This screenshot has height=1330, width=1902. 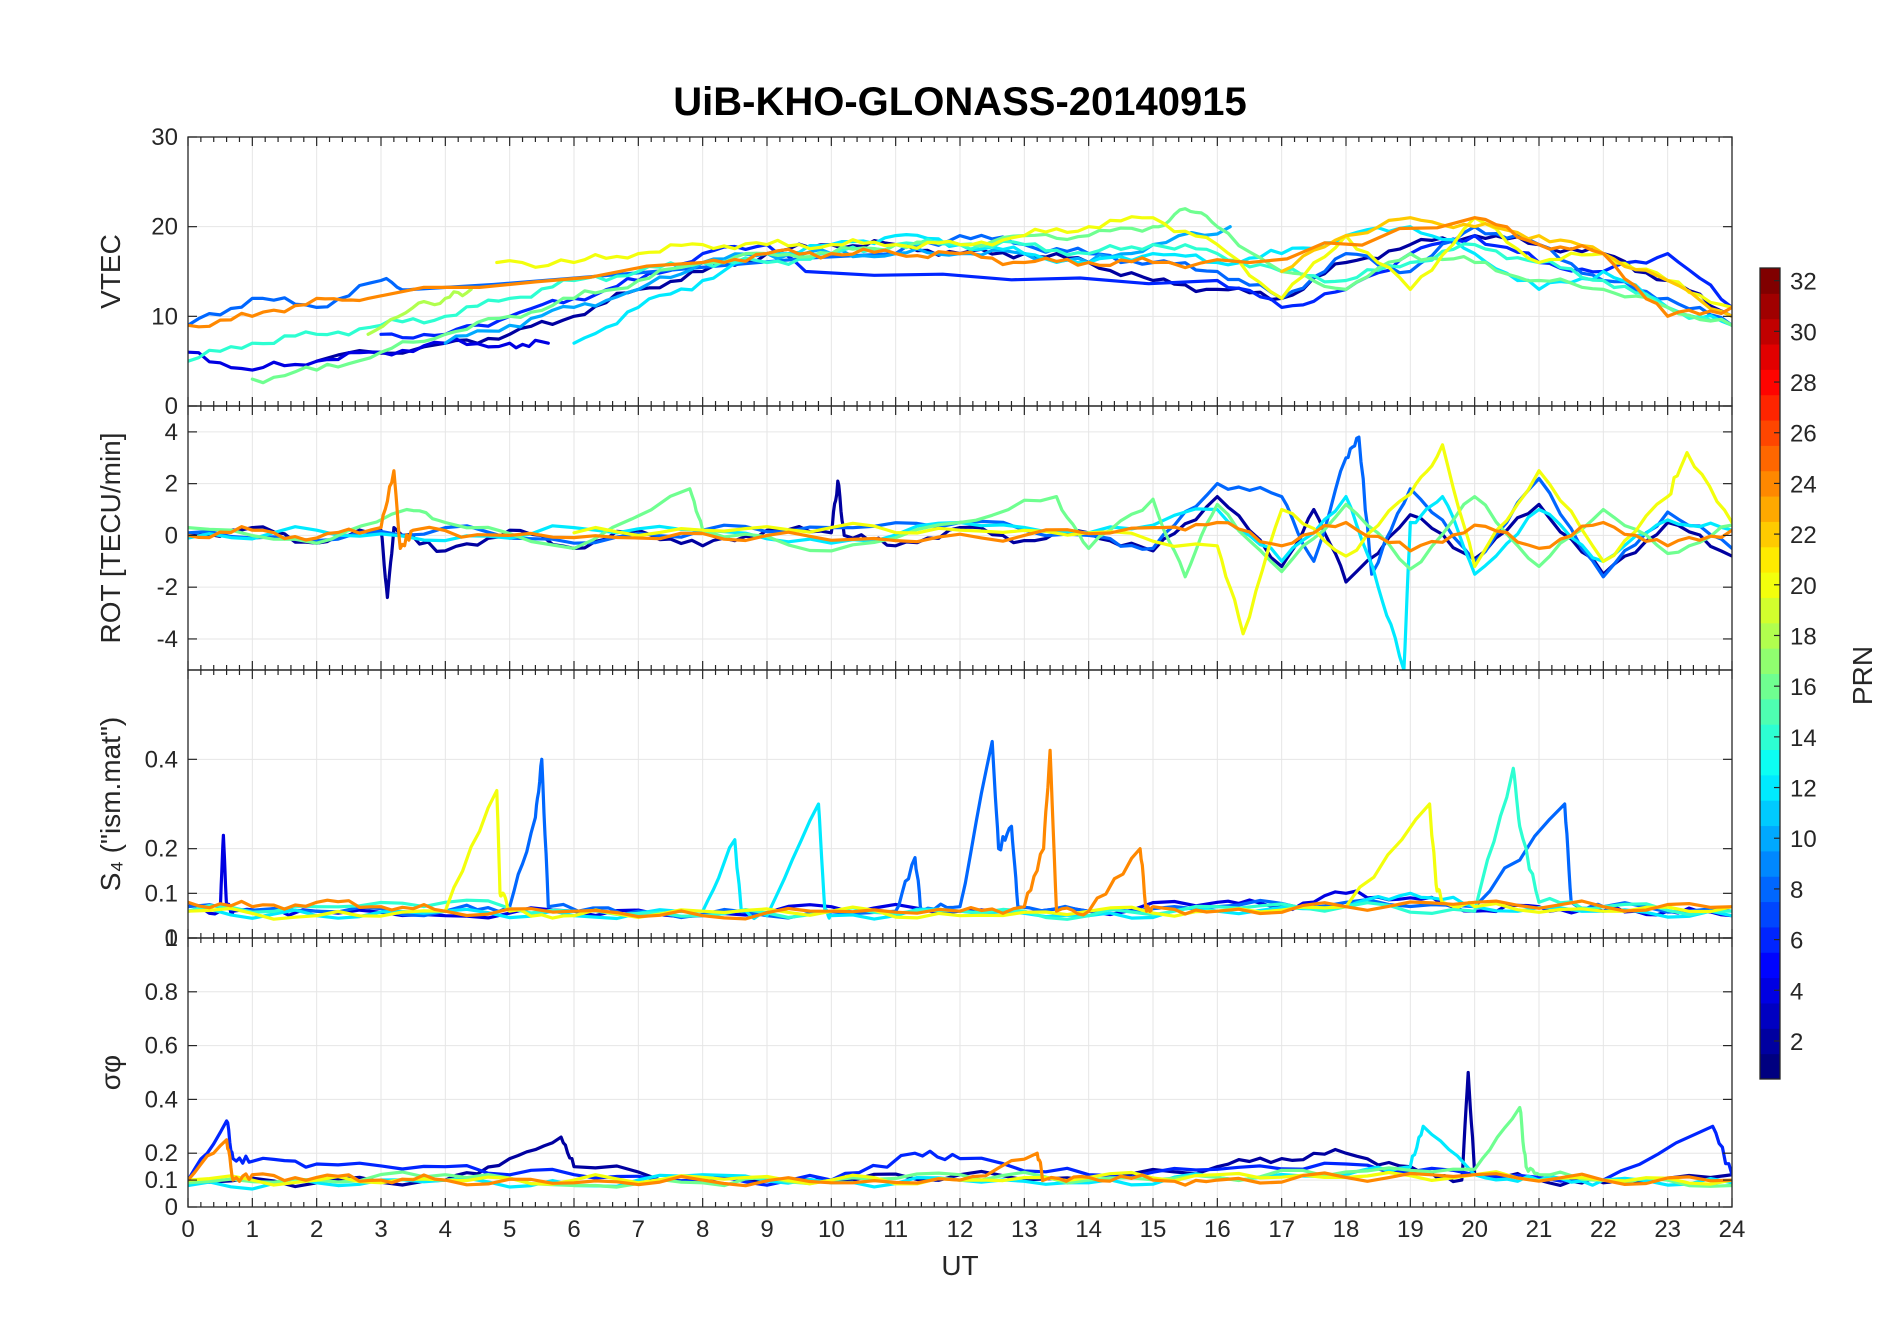 What do you see at coordinates (509, 1229) in the screenshot?
I see `x-tick-label: 5` at bounding box center [509, 1229].